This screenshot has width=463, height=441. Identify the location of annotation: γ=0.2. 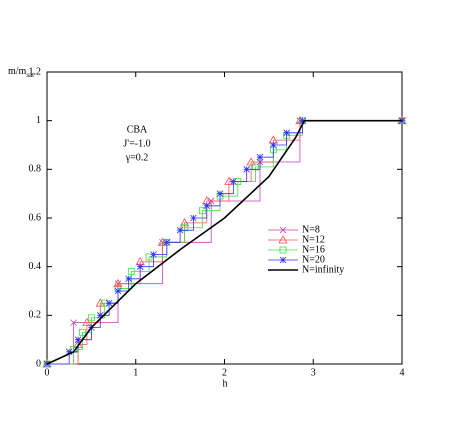
(137, 157).